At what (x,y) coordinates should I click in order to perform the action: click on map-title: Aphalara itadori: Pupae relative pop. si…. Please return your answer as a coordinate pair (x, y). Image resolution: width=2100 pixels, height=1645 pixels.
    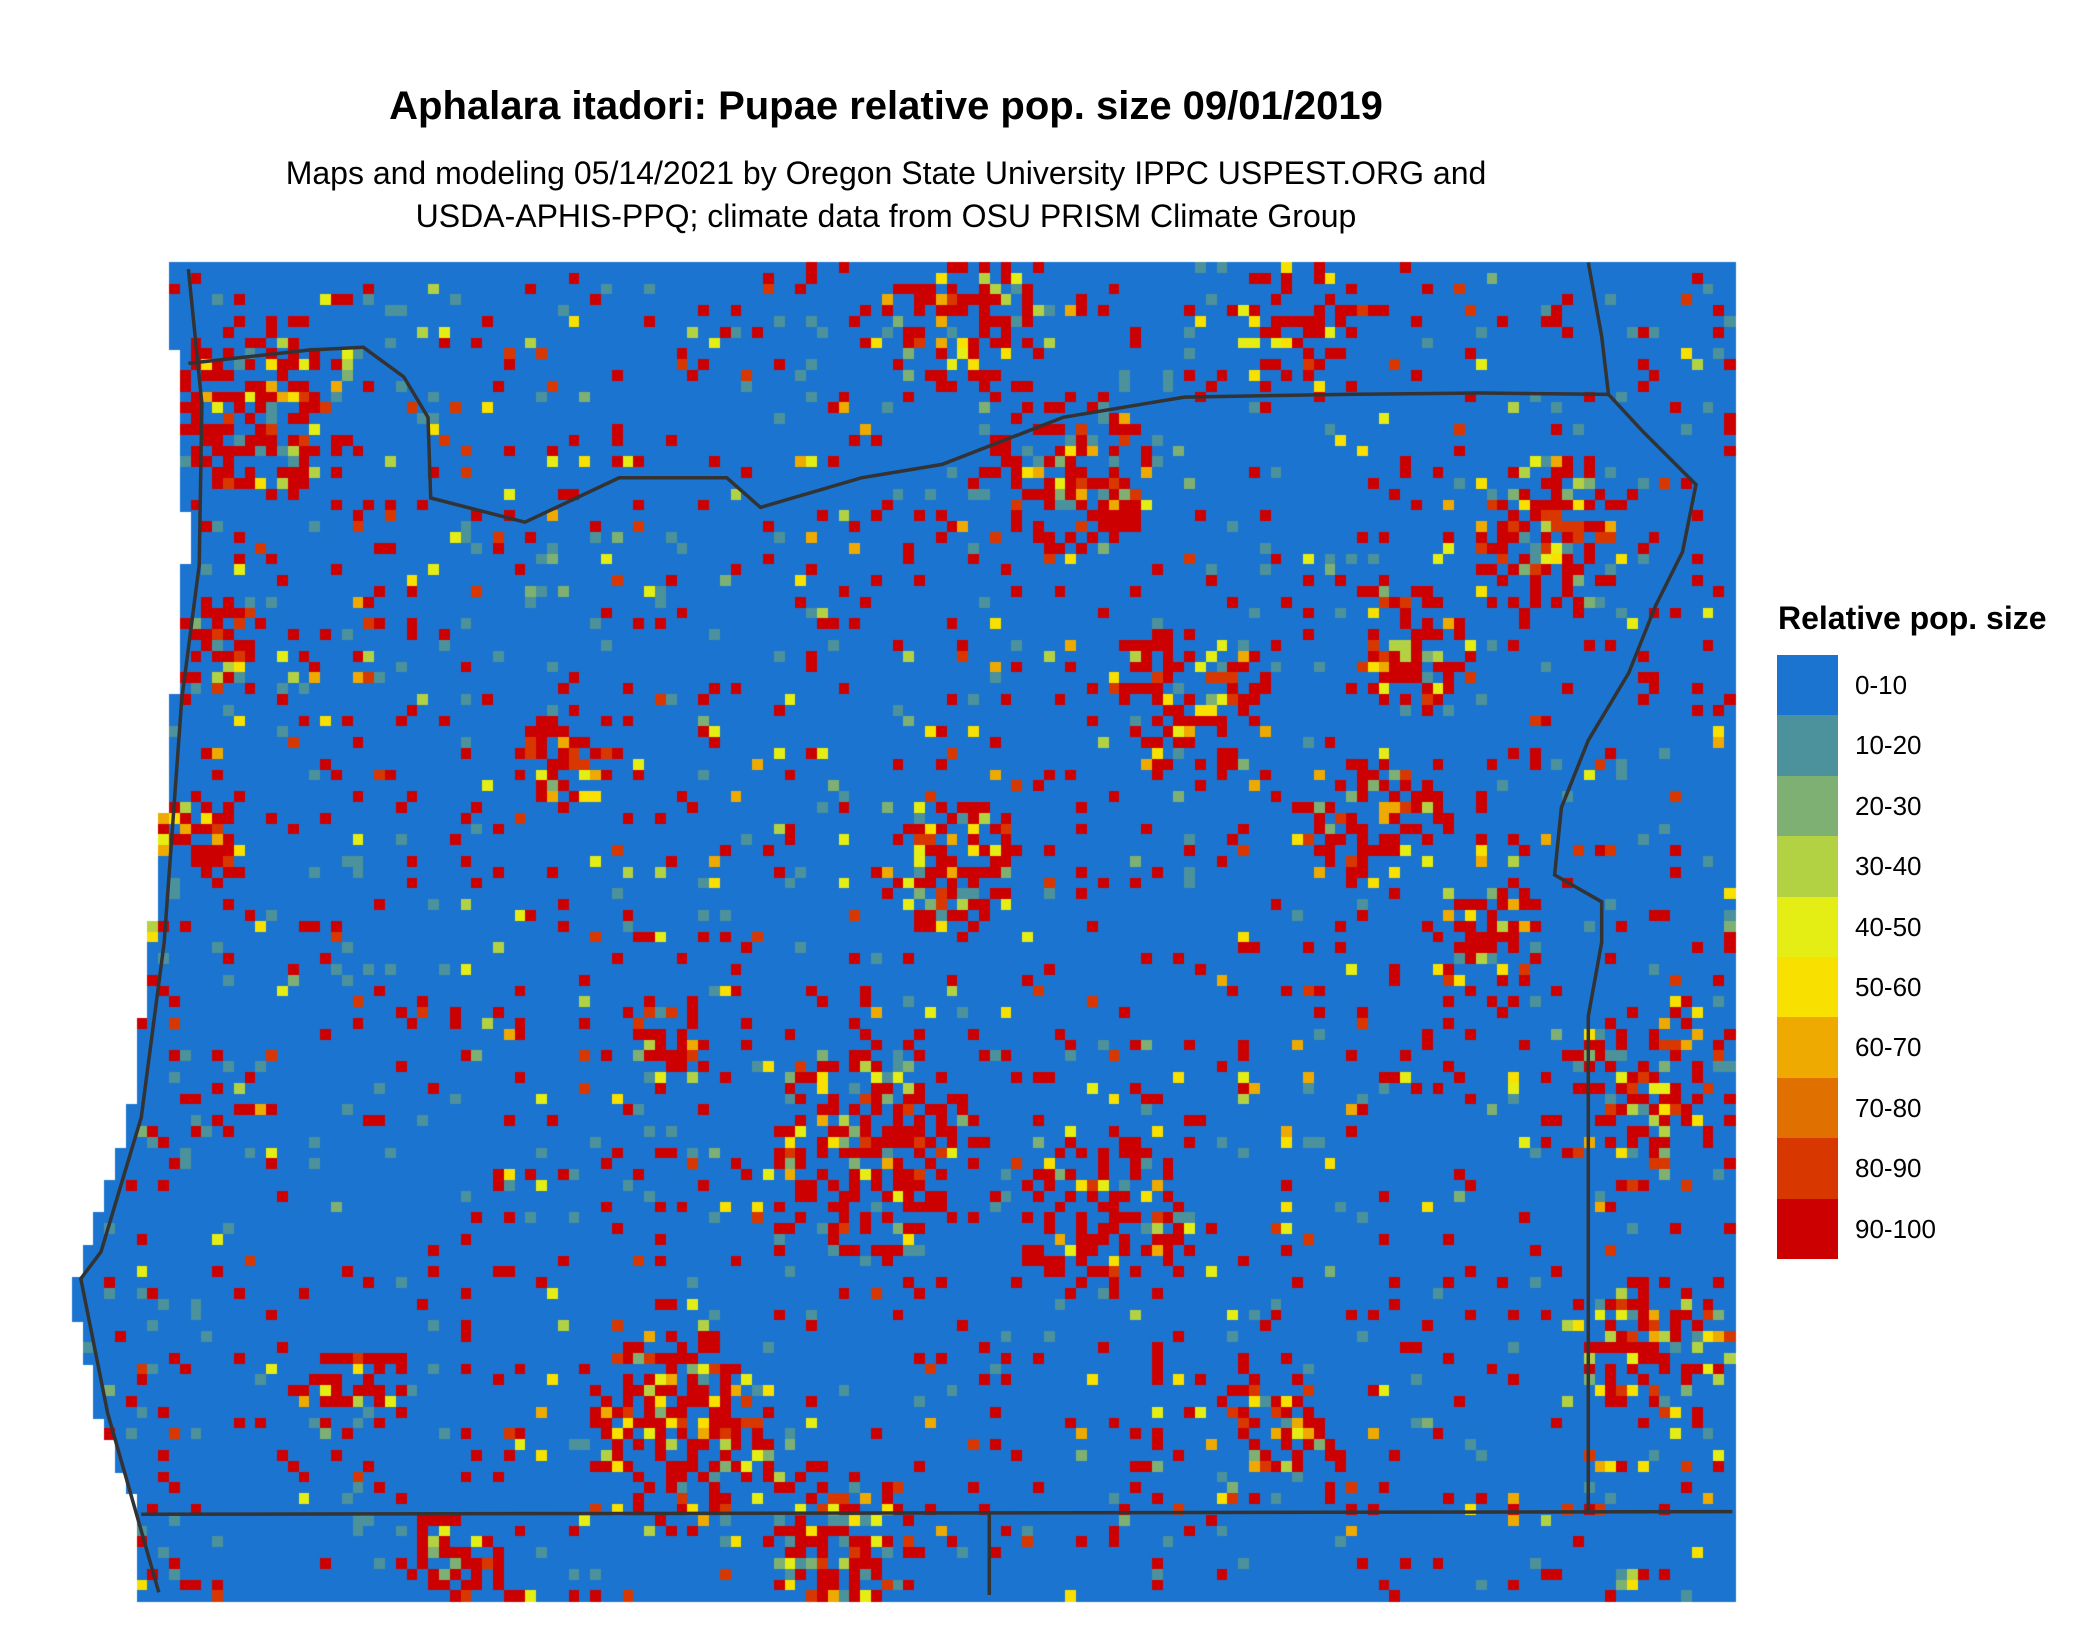
    Looking at the image, I should click on (886, 106).